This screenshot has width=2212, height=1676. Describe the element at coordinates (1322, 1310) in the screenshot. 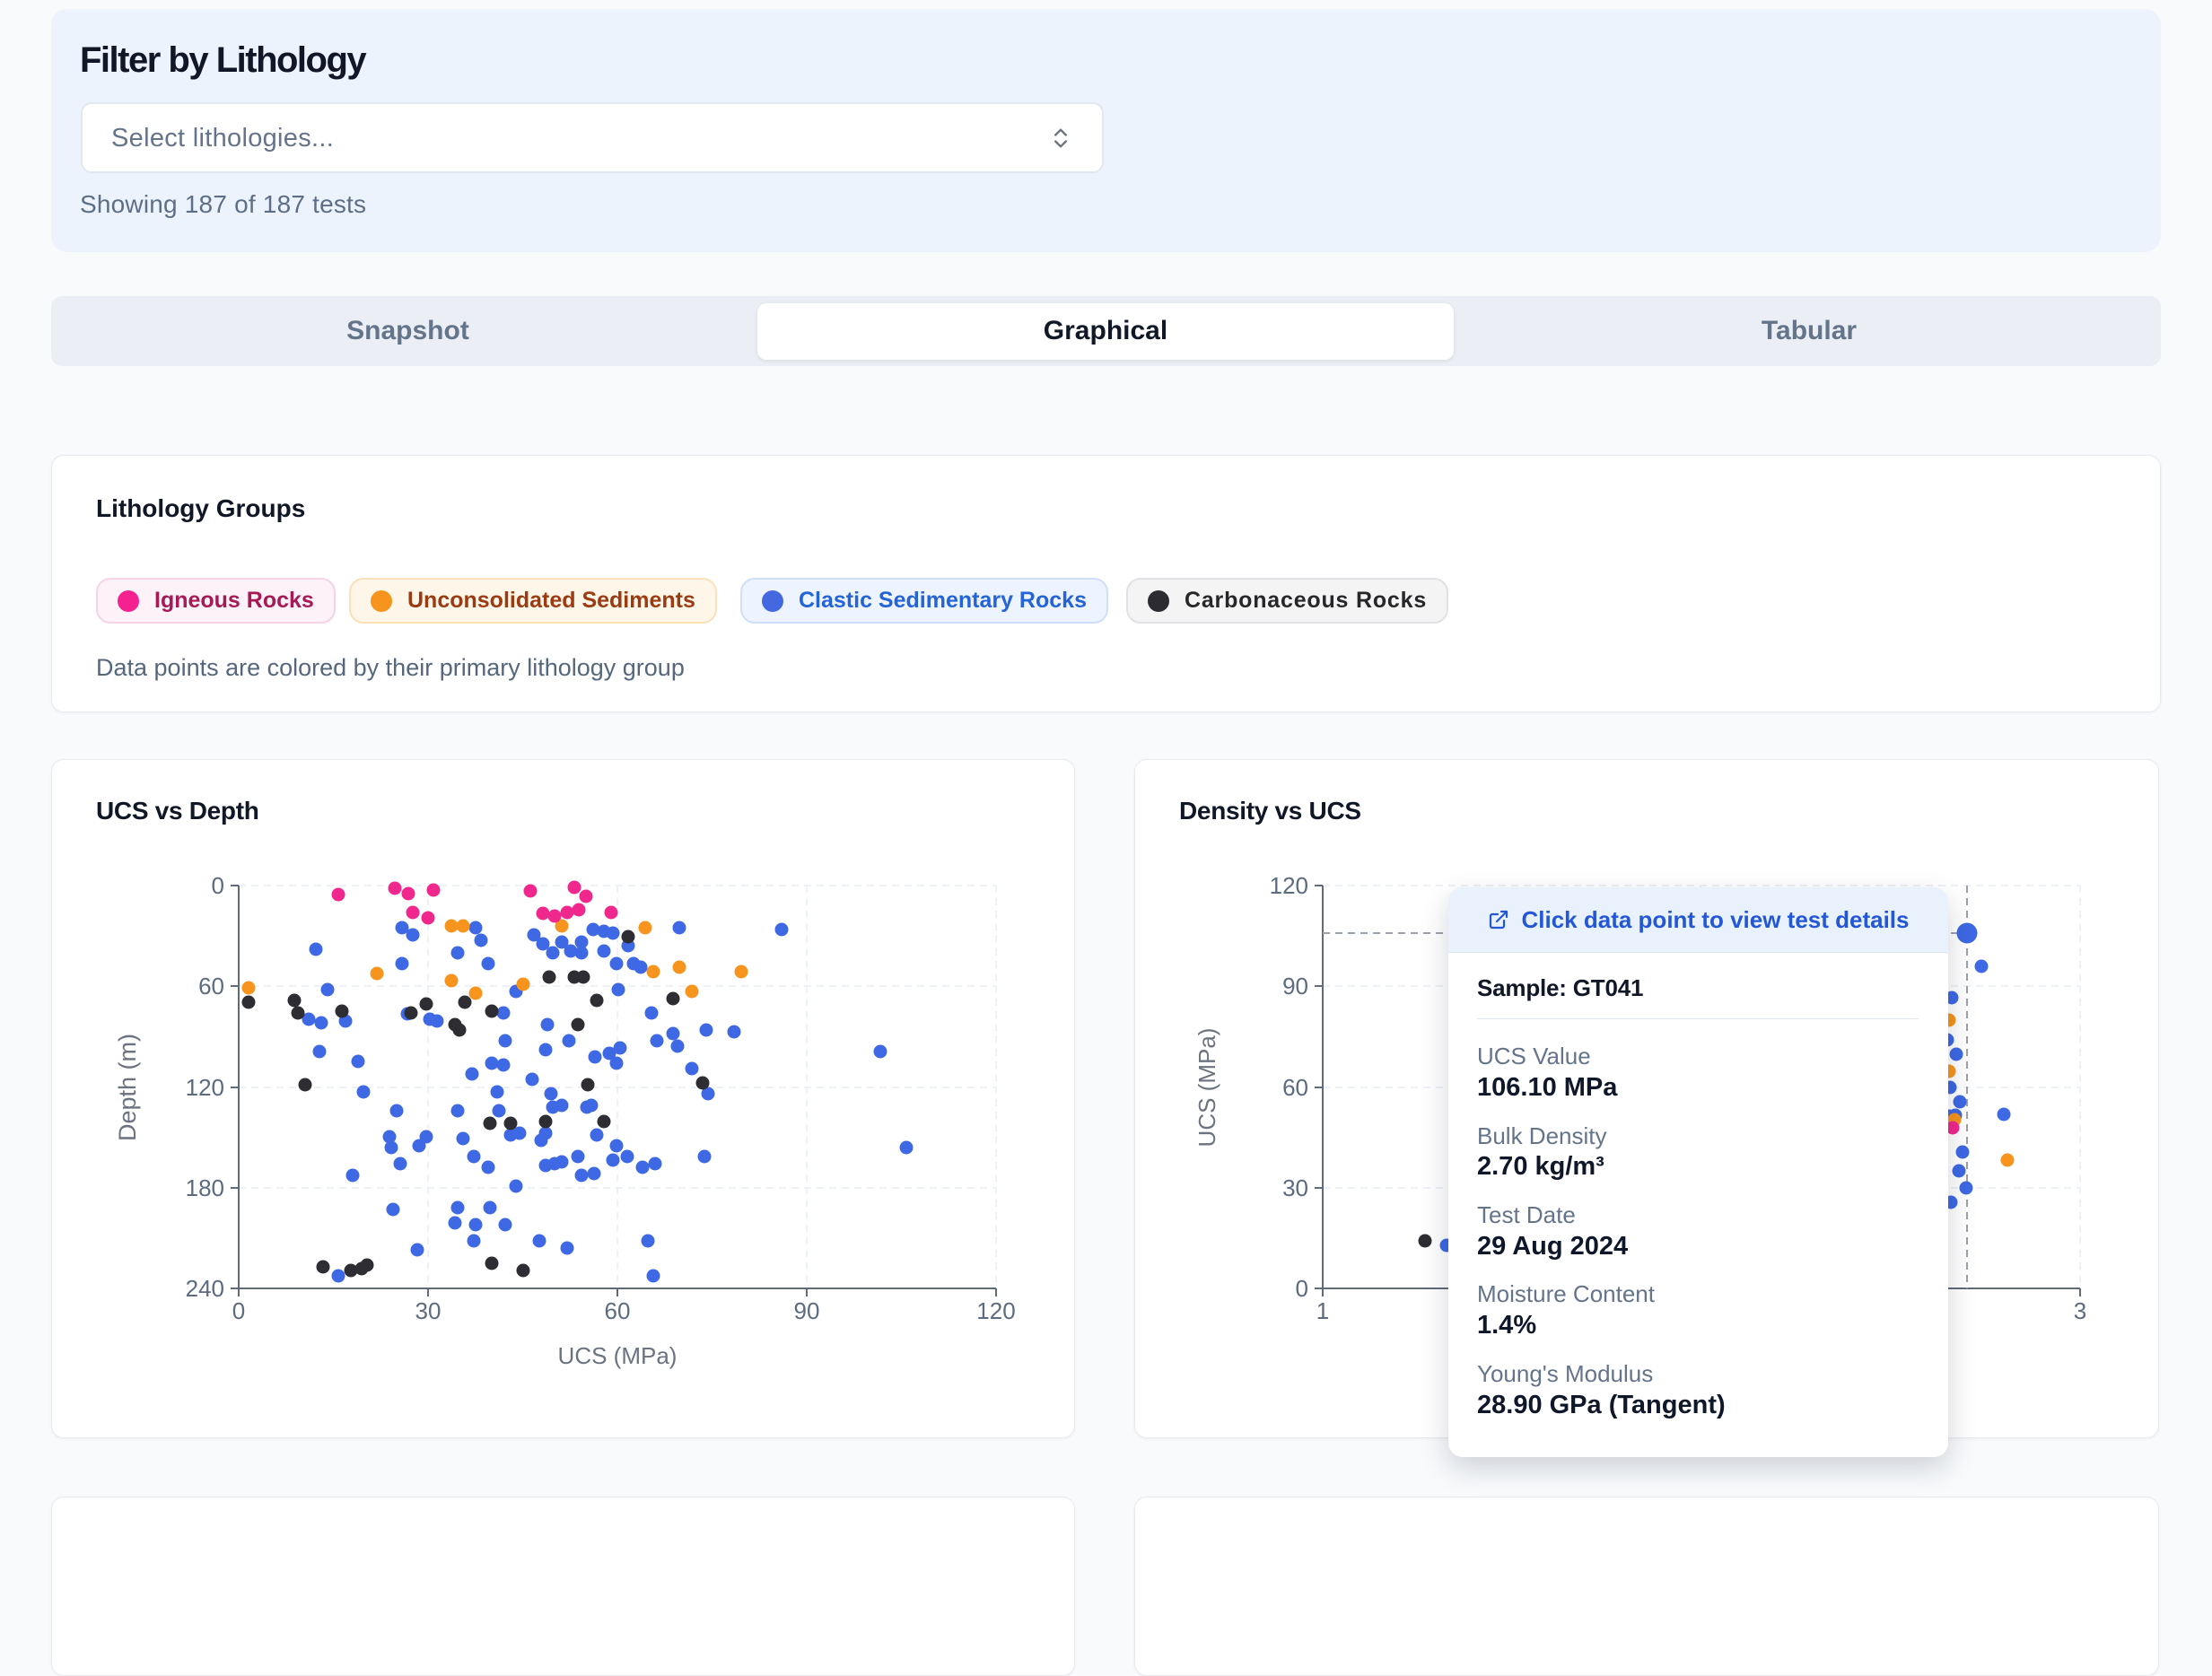

I see `svg-text: 1` at that location.